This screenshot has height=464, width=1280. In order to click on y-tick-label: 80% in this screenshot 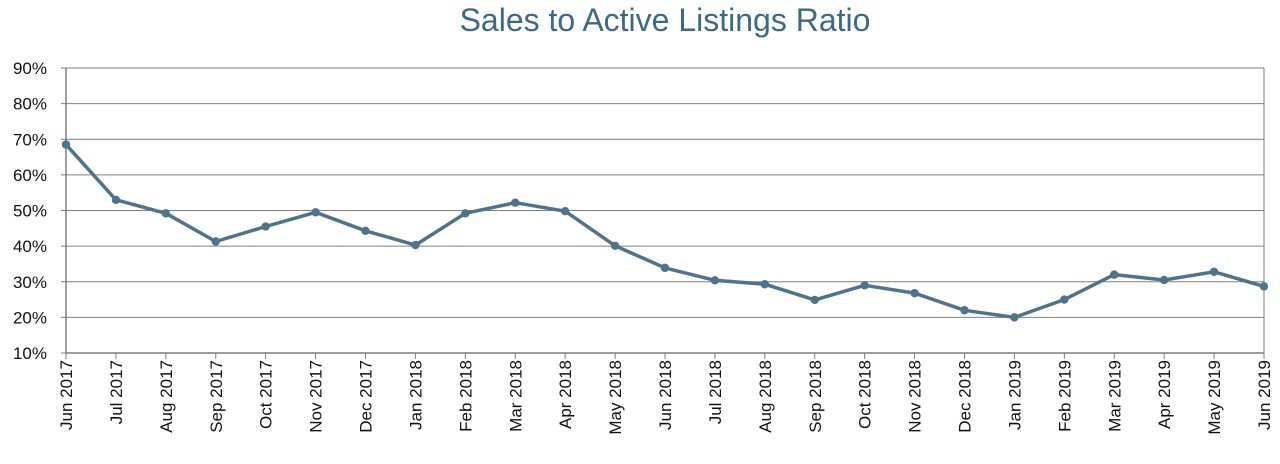, I will do `click(30, 104)`.